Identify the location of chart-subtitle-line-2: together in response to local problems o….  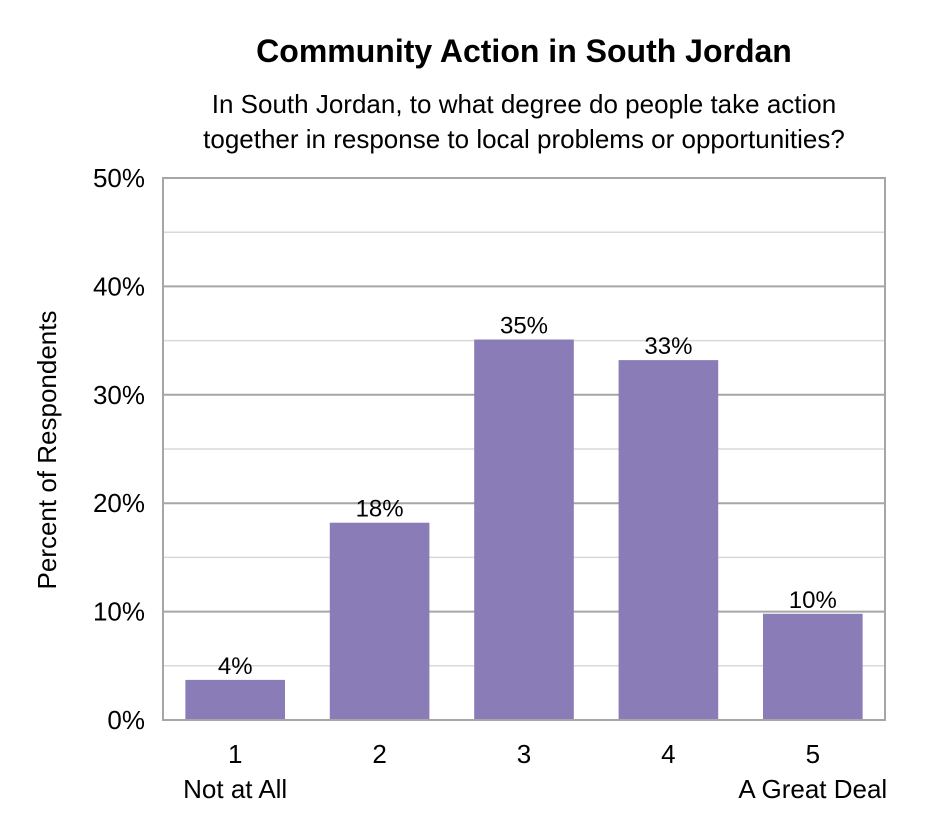
(524, 139).